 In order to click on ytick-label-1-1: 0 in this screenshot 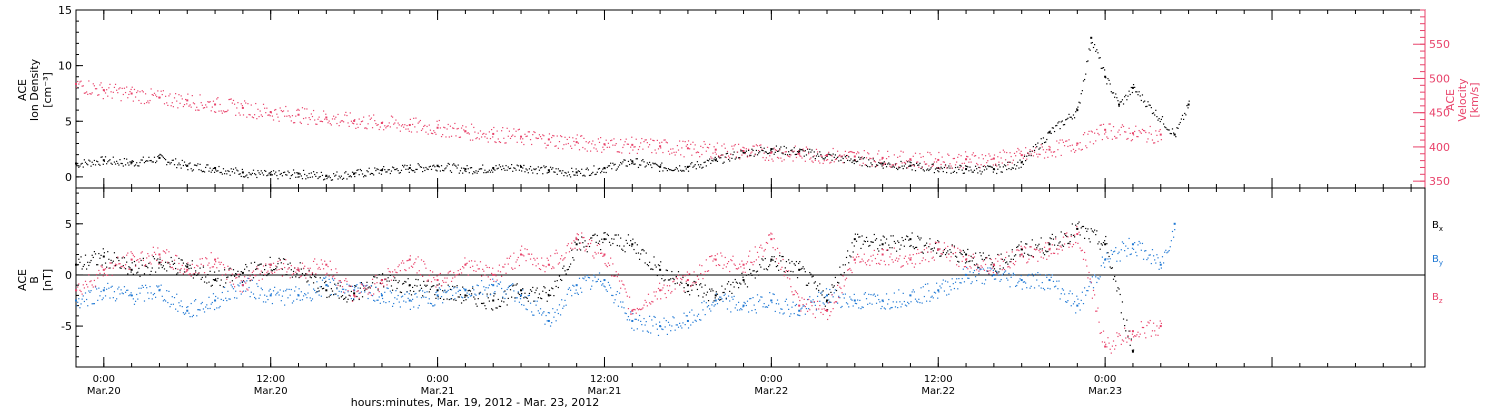, I will do `click(68, 275)`.